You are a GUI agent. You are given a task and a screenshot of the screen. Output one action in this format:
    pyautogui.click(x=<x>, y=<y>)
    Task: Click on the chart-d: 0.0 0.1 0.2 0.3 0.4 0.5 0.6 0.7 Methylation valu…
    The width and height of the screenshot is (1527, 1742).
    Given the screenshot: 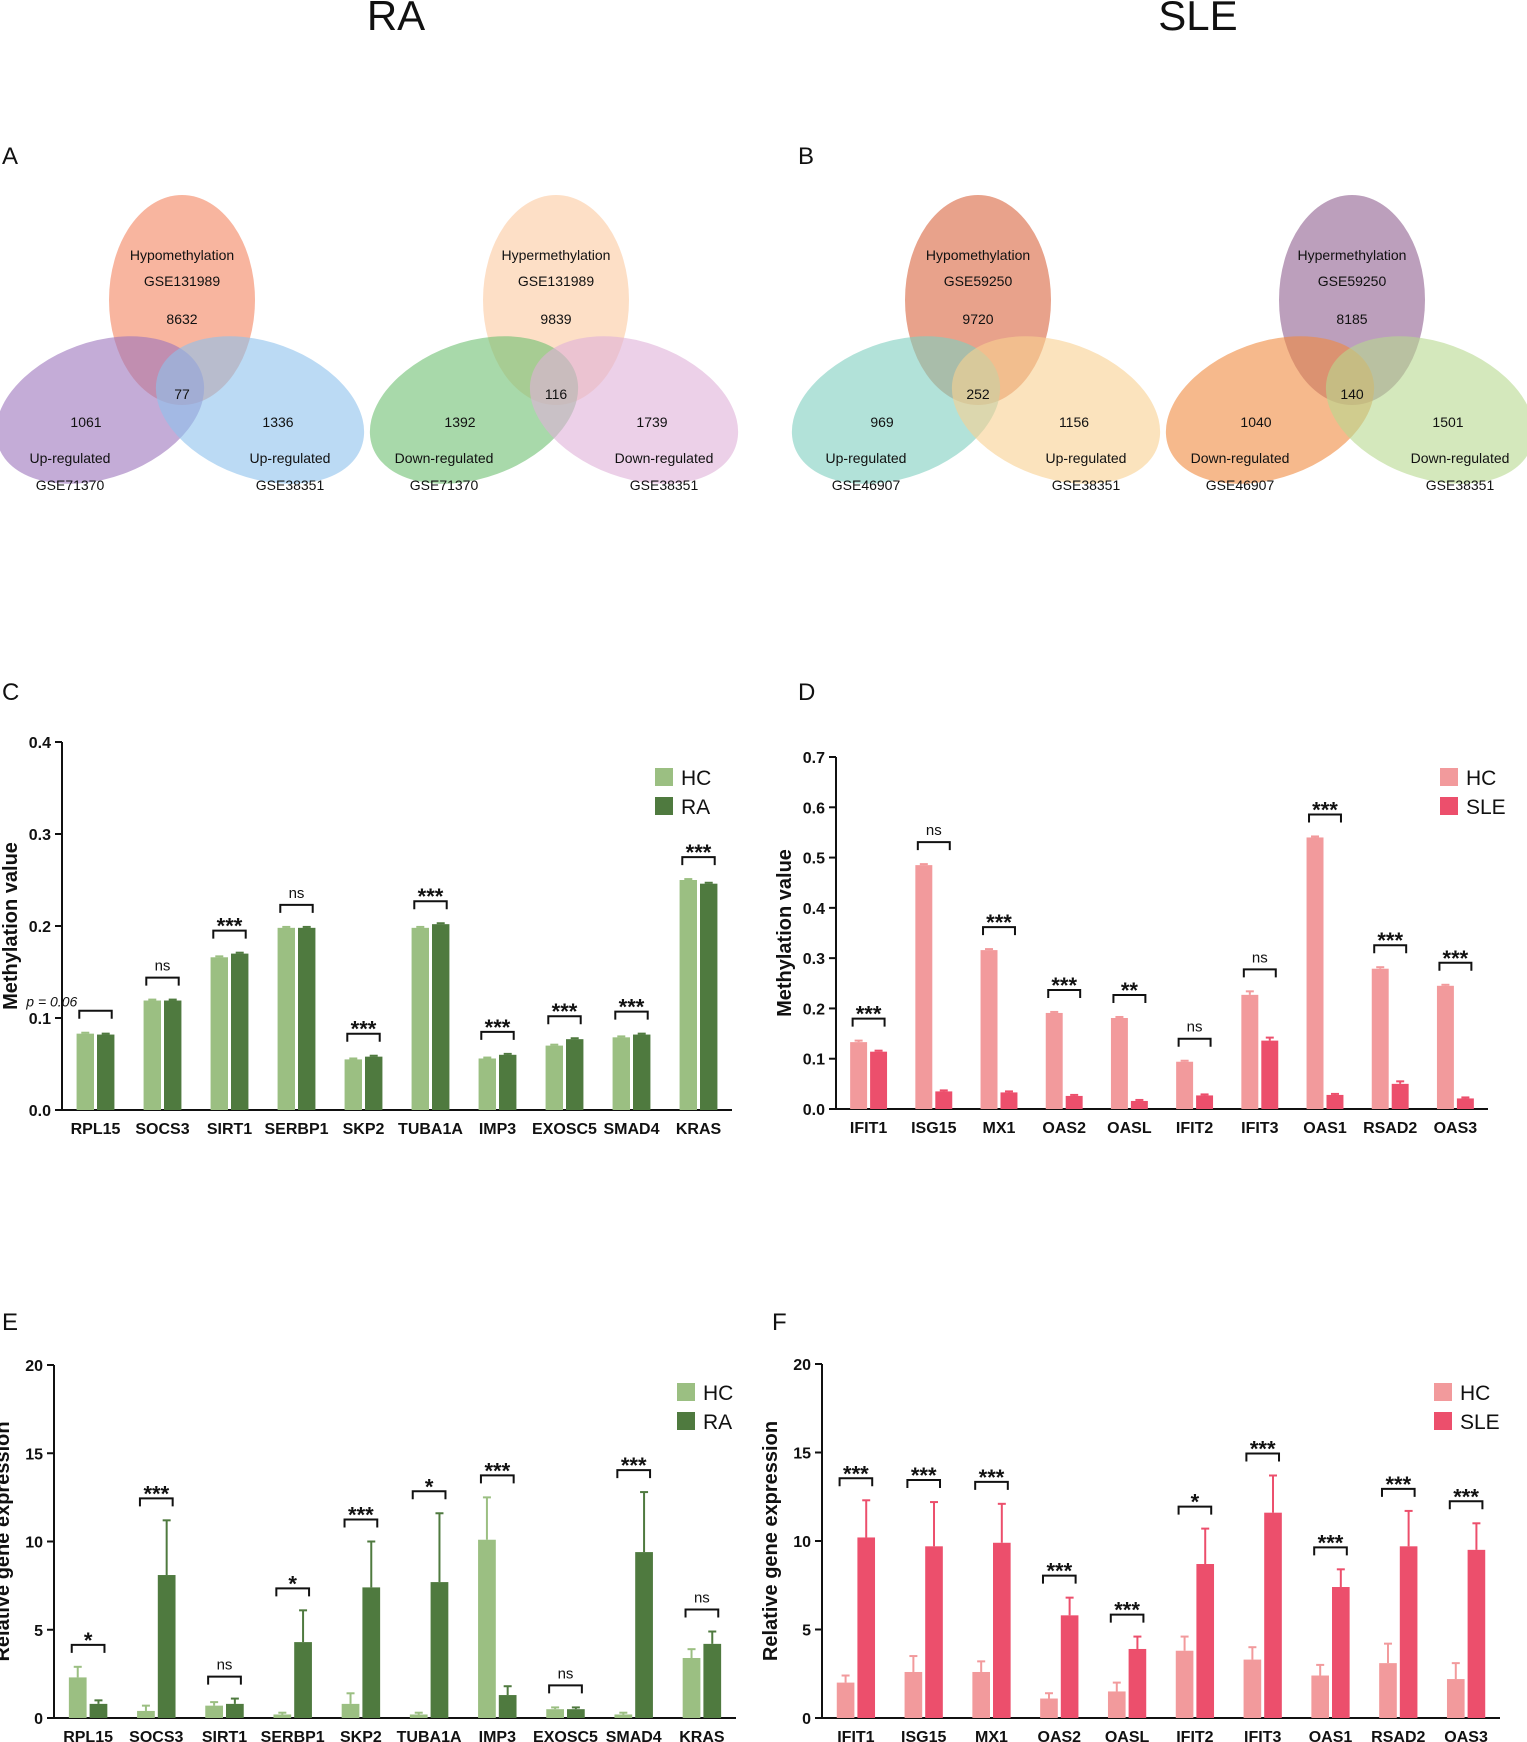 What is the action you would take?
    pyautogui.click(x=1140, y=943)
    